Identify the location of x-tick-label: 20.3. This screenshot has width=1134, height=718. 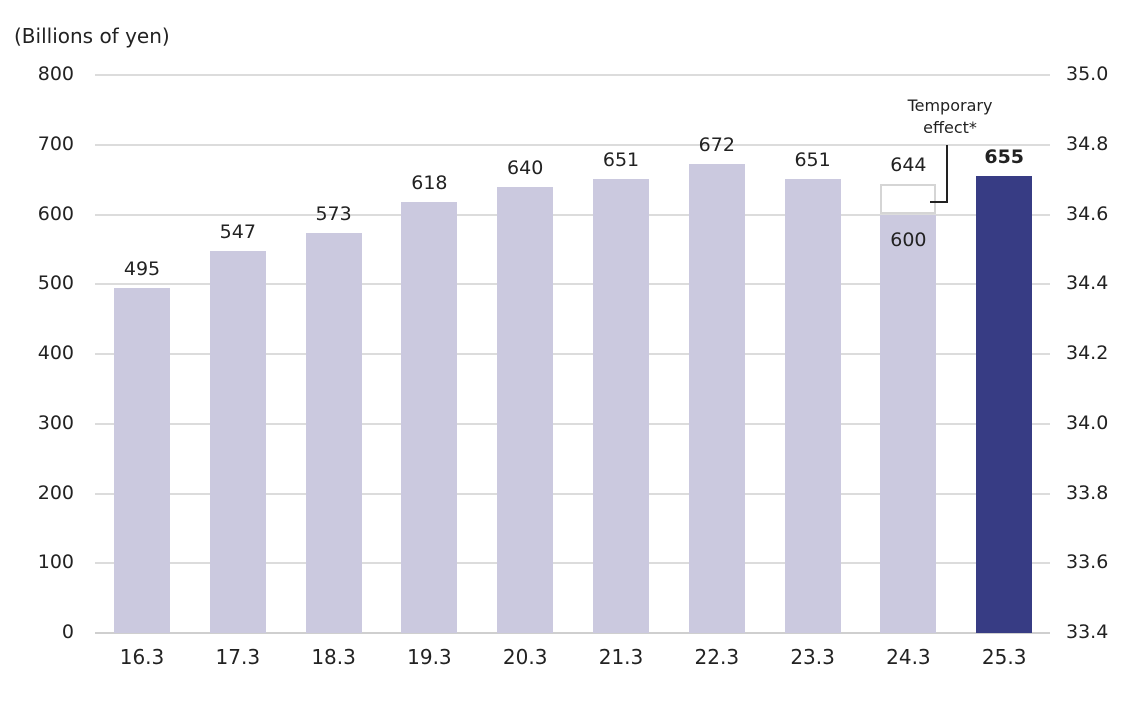
(525, 657).